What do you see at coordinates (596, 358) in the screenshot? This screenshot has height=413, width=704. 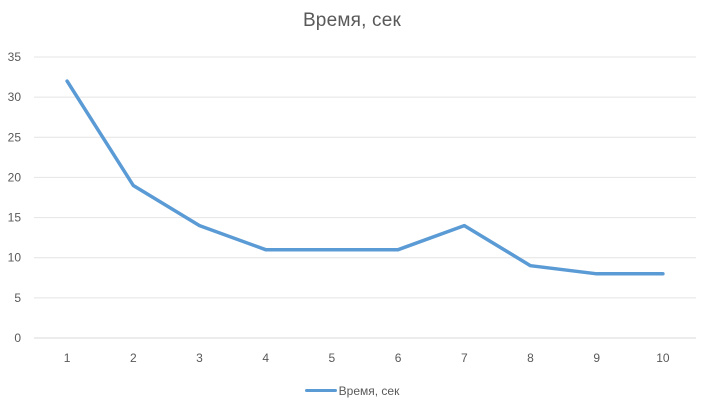 I see `x-tick-label: 9` at bounding box center [596, 358].